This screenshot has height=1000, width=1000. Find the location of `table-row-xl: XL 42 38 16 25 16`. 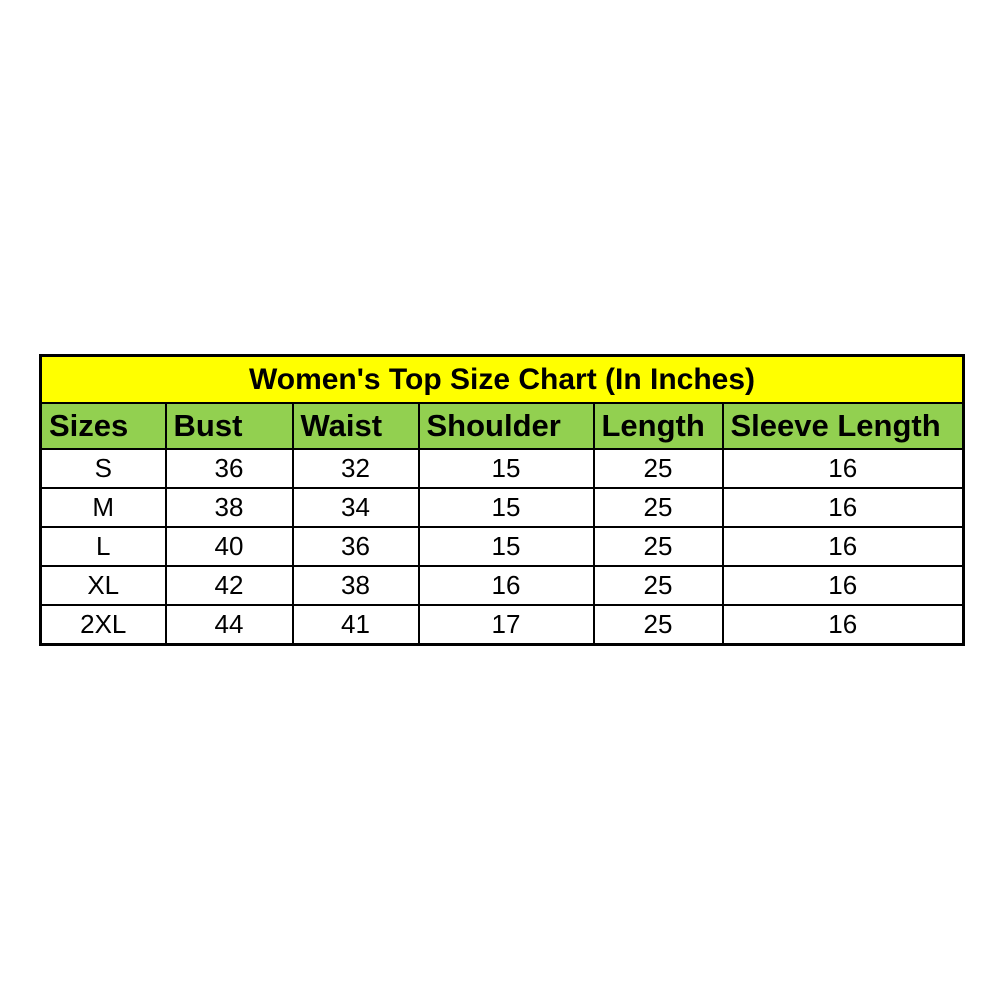

table-row-xl: XL 42 38 16 25 16 is located at coordinates (502, 585).